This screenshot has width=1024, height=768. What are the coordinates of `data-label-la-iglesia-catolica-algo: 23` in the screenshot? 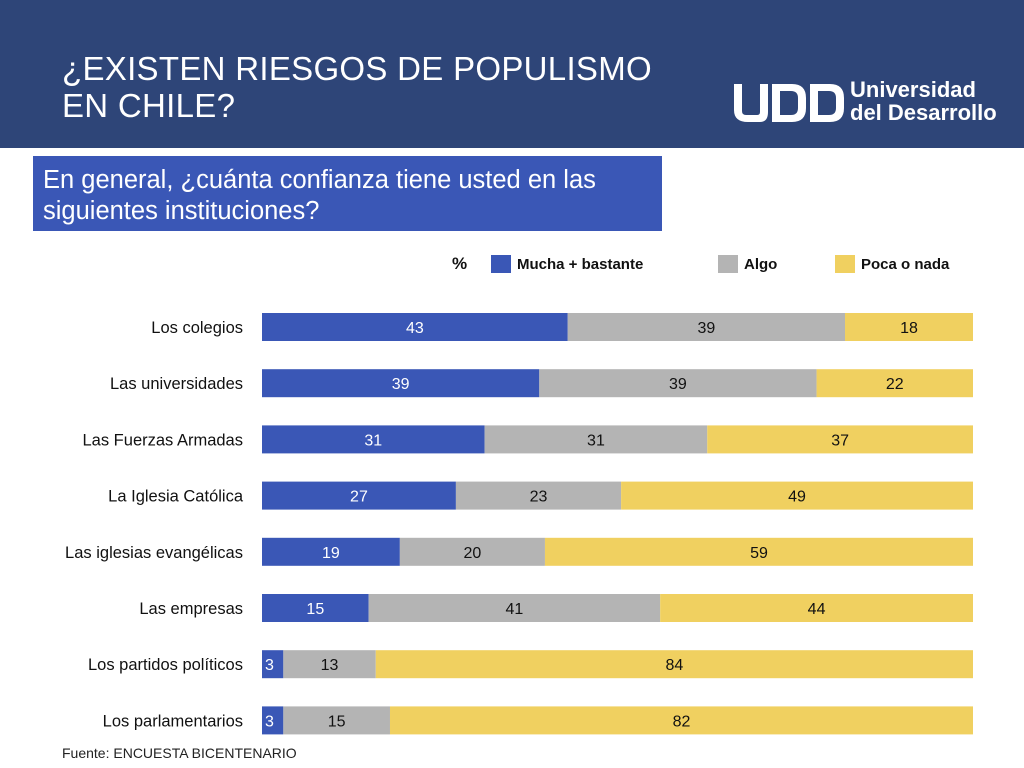 It's located at (539, 497).